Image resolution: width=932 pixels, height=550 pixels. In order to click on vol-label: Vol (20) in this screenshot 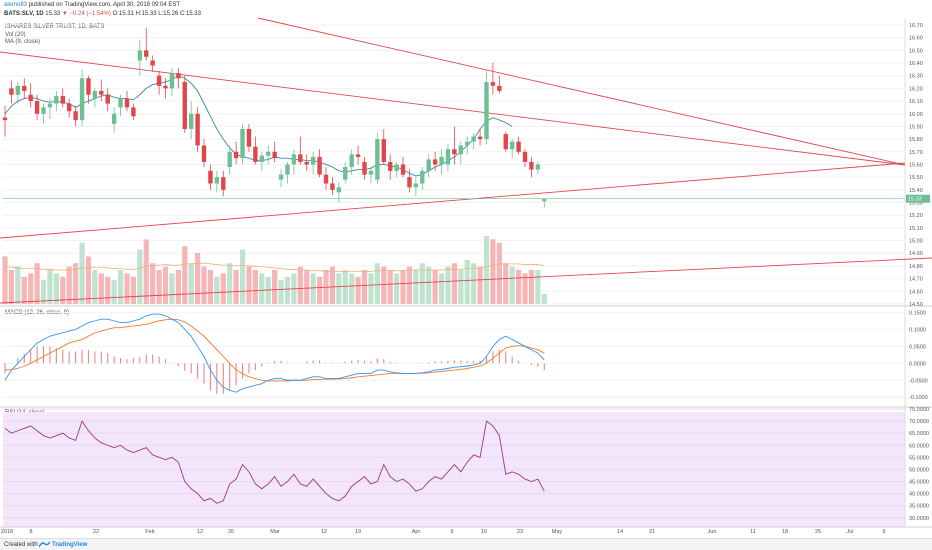, I will do `click(15, 35)`.